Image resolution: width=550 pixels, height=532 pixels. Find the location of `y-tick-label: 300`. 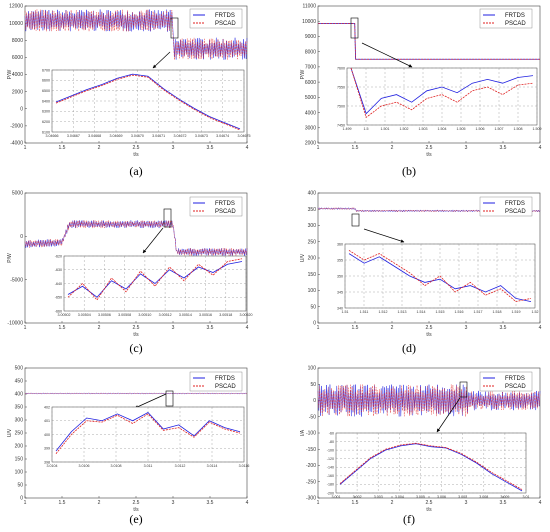

y-tick-label: 300 is located at coordinates (19, 421).